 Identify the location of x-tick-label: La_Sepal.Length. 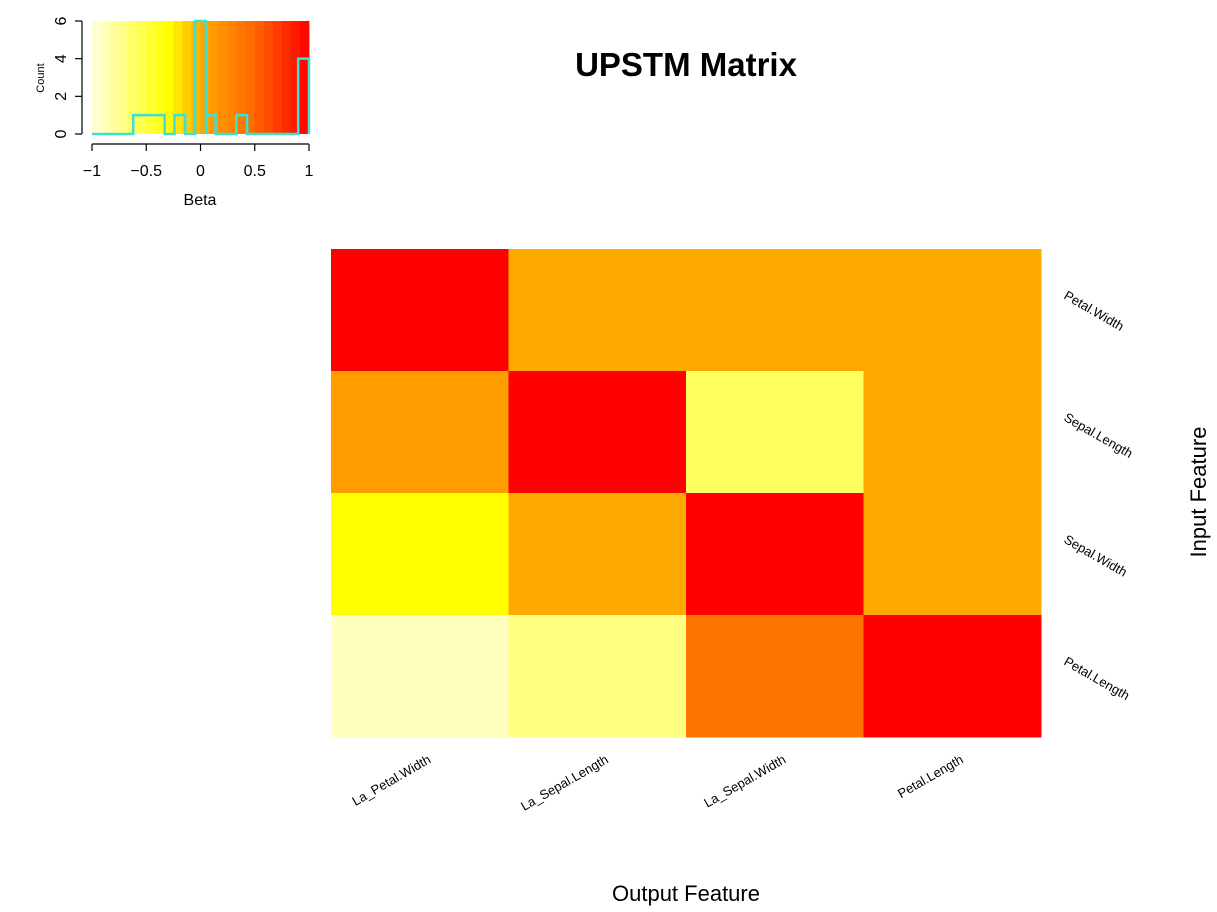
(564, 783).